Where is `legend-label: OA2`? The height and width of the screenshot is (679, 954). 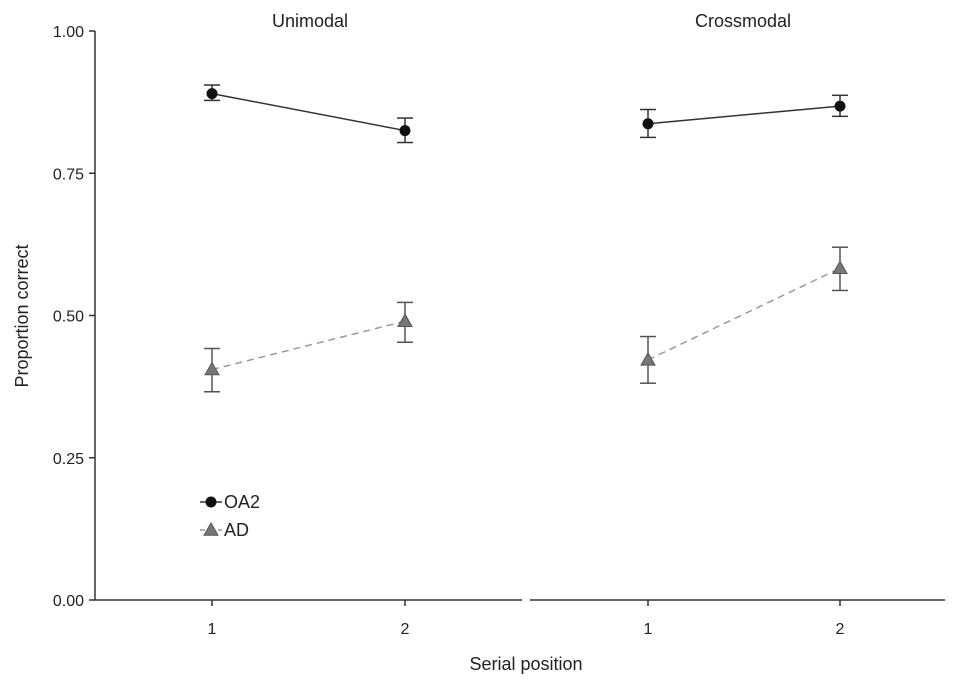 legend-label: OA2 is located at coordinates (242, 502).